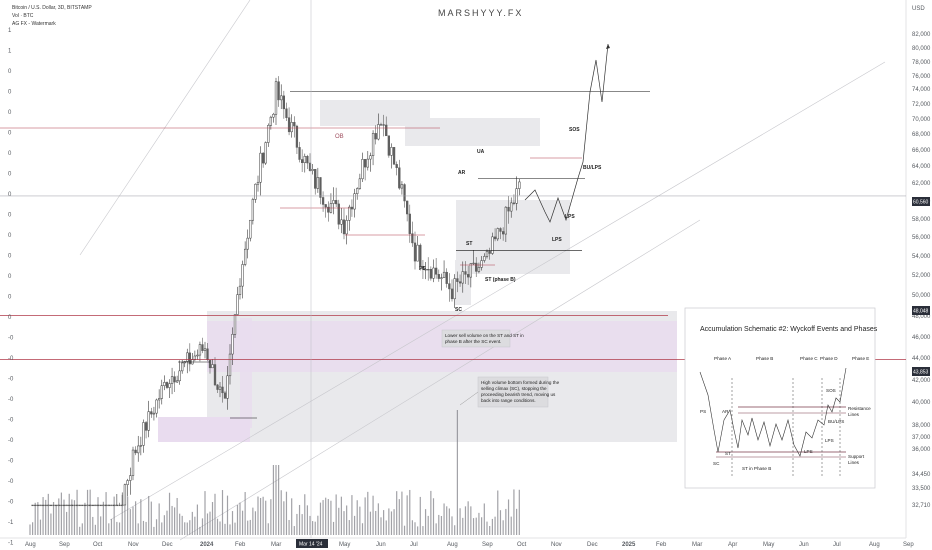 This screenshot has width=932, height=550. What do you see at coordinates (921, 381) in the screenshot?
I see `price-tick-label: 42,000` at bounding box center [921, 381].